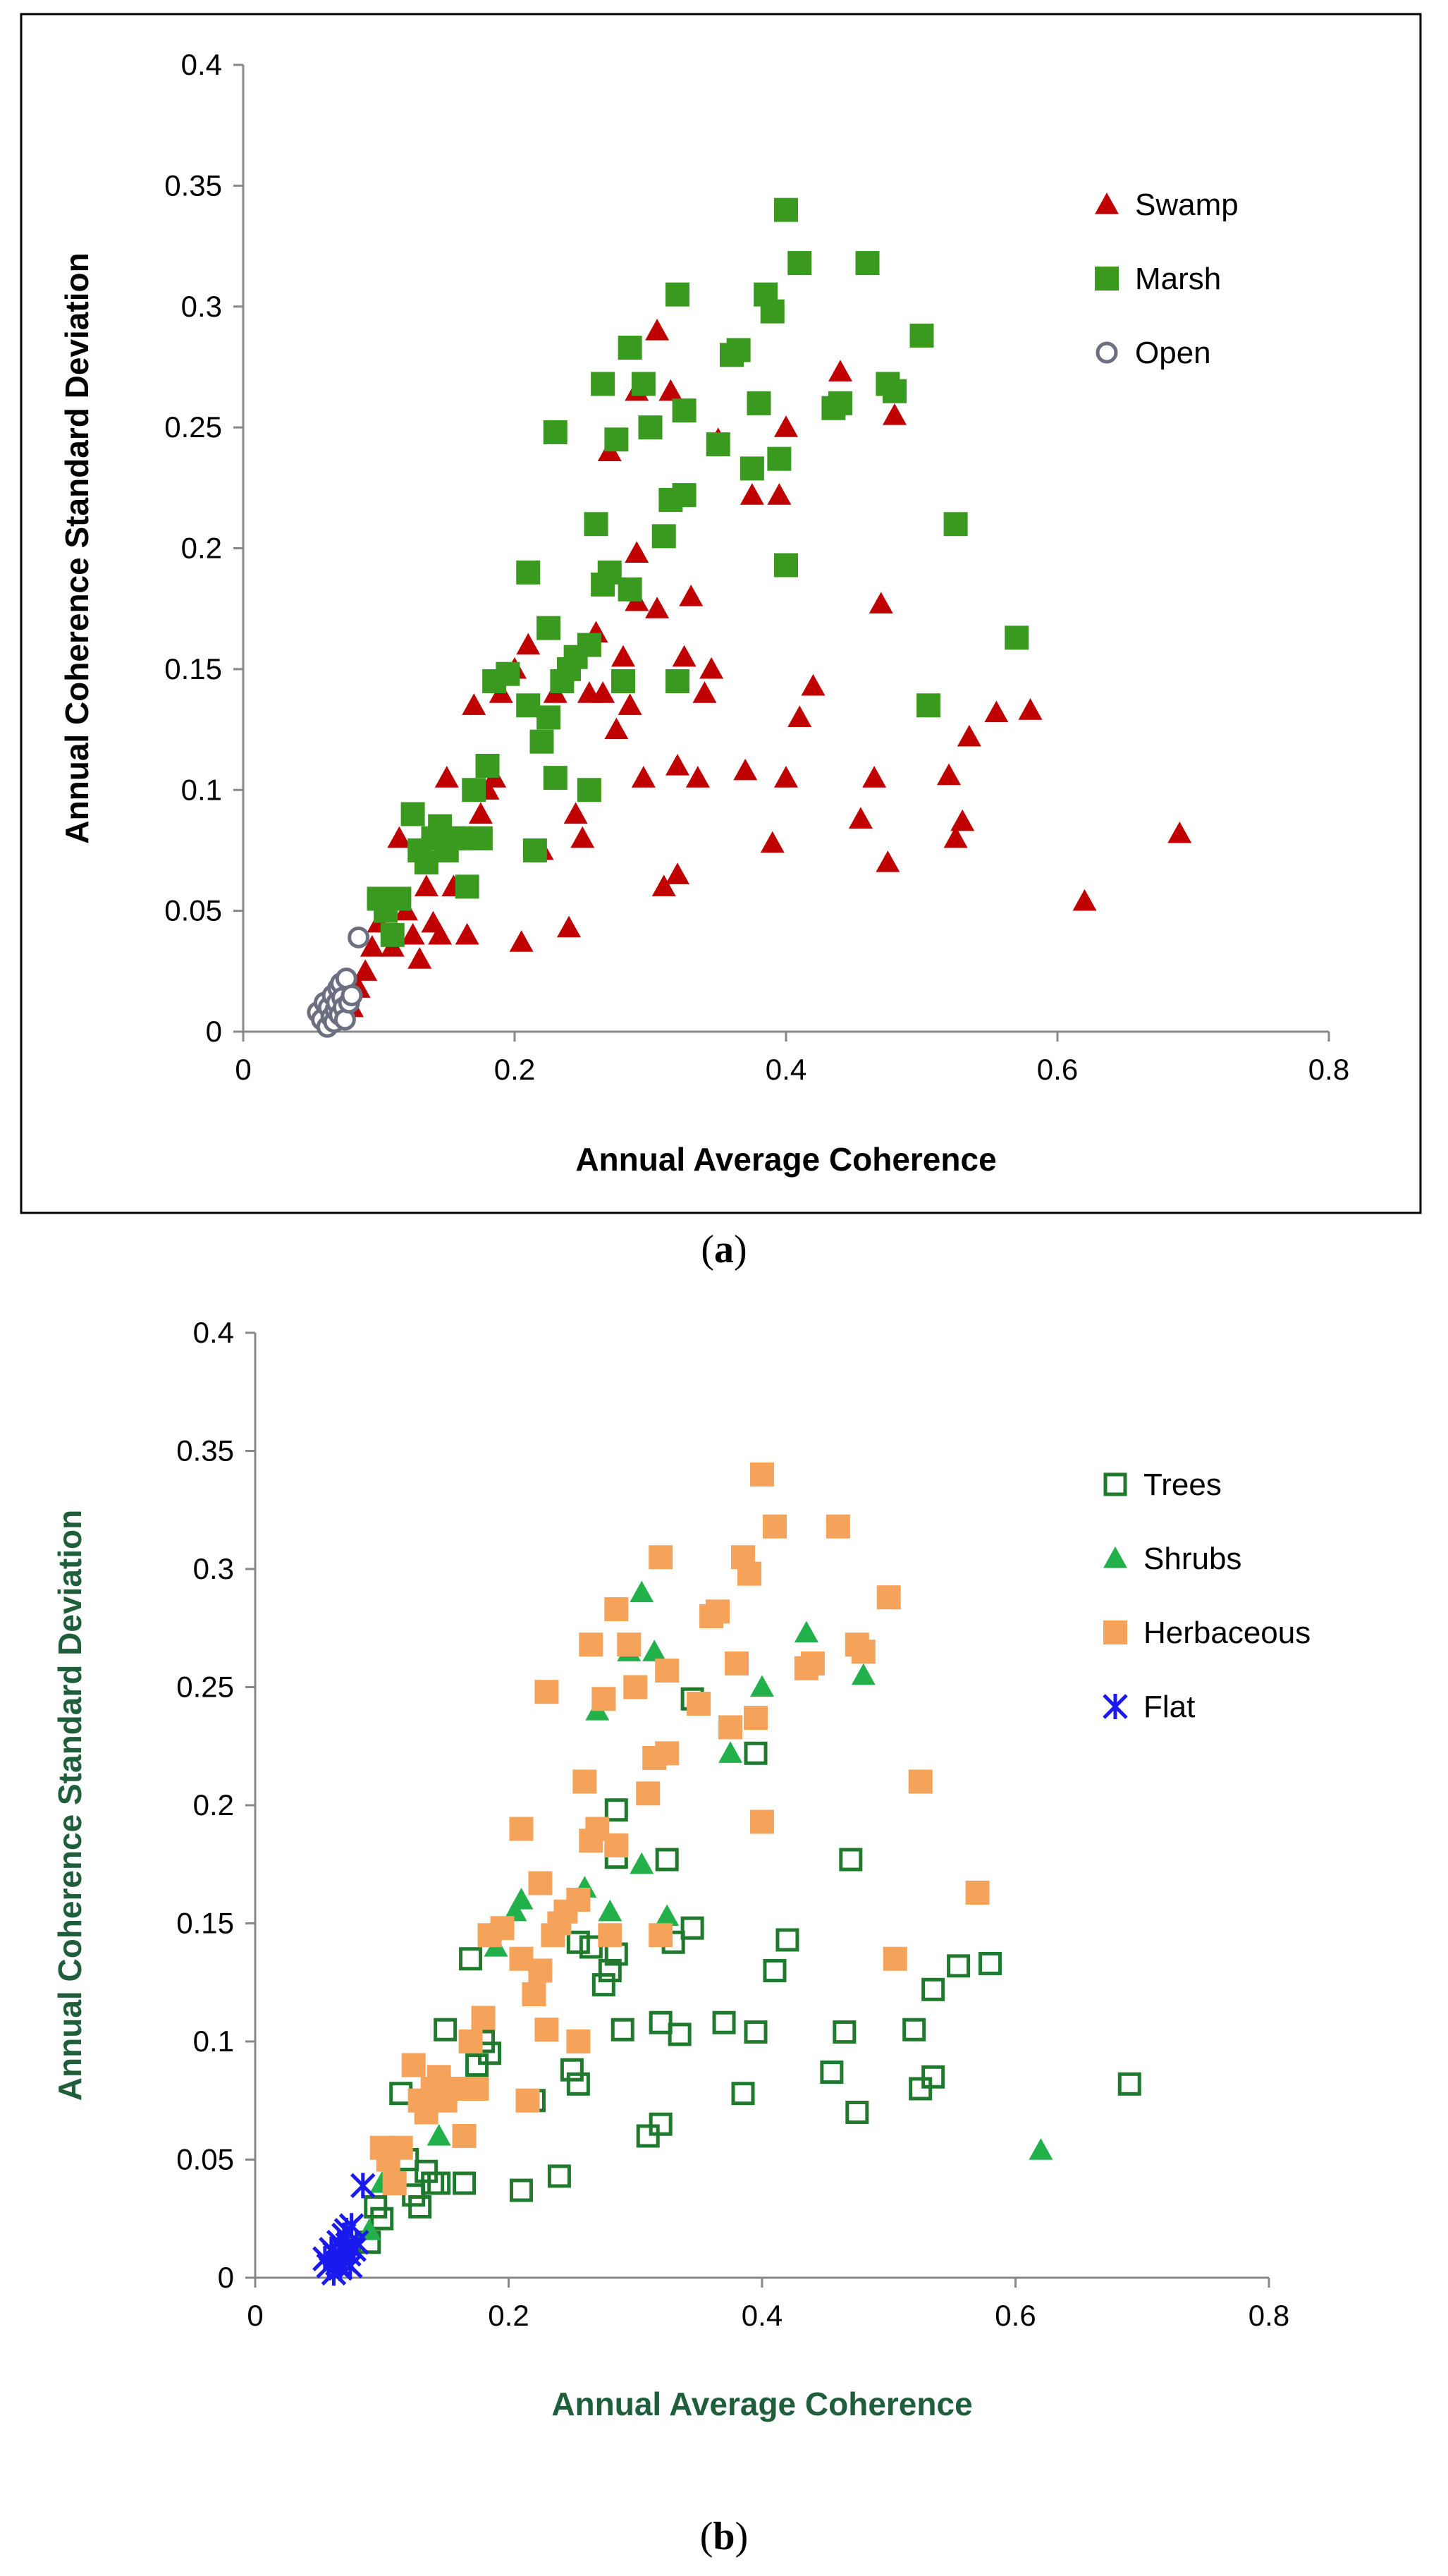 This screenshot has height=2576, width=1448. I want to click on legend-label: Flat, so click(1169, 1707).